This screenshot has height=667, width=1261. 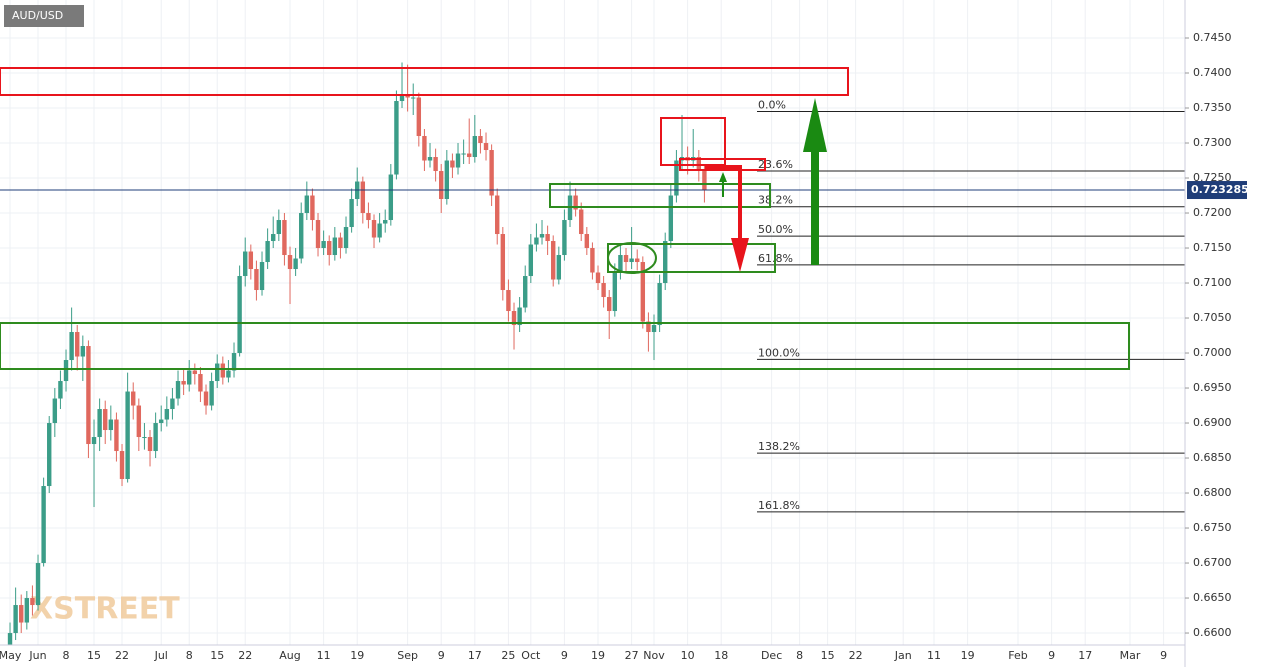 What do you see at coordinates (775, 164) in the screenshot?
I see `fib-label: 23.6%` at bounding box center [775, 164].